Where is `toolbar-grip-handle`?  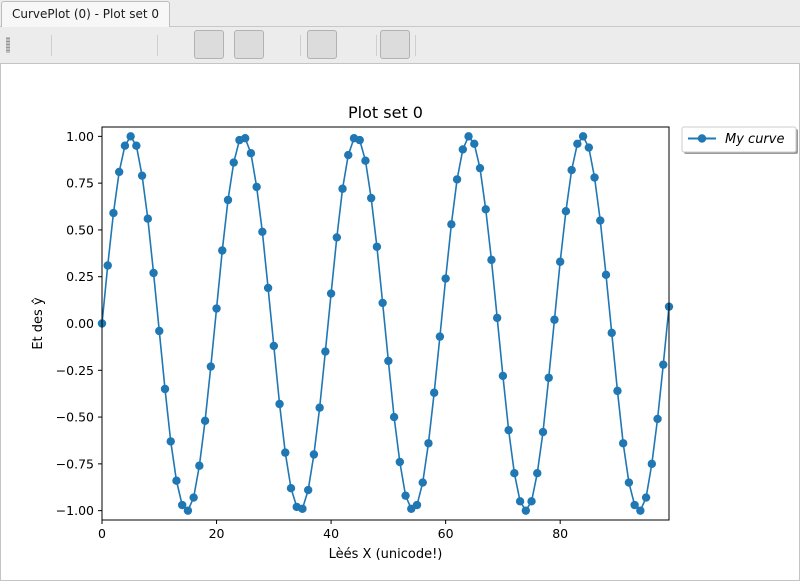 toolbar-grip-handle is located at coordinates (8, 45).